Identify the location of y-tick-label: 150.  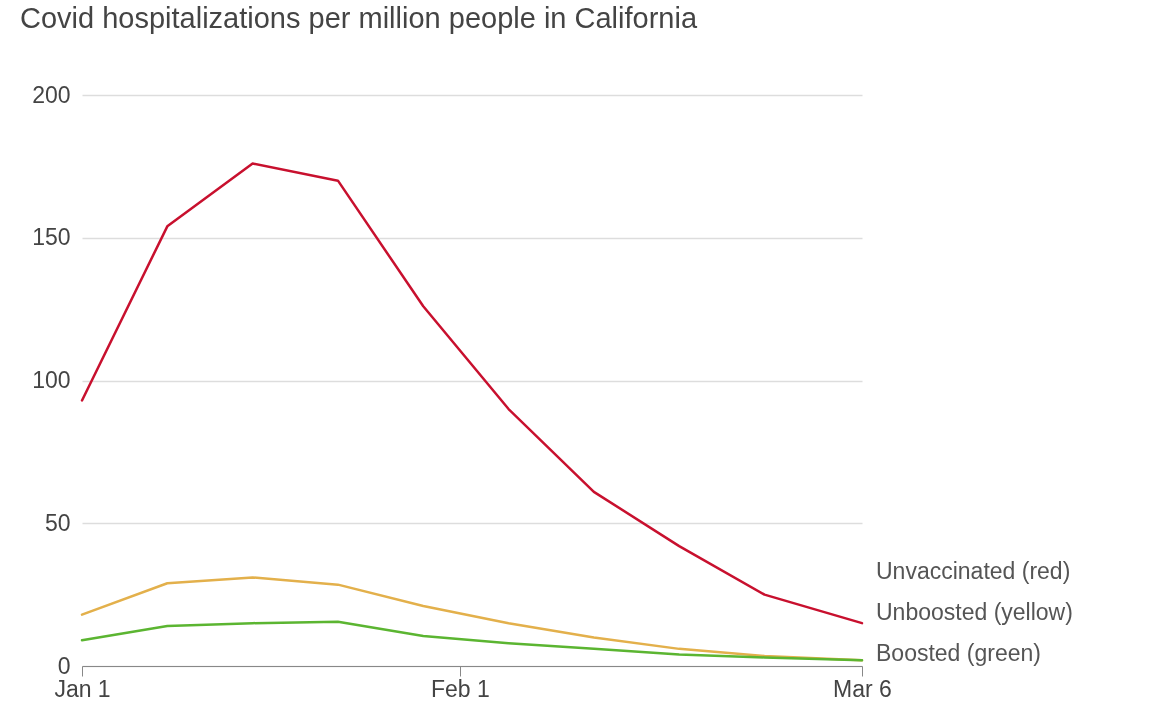
(51, 237).